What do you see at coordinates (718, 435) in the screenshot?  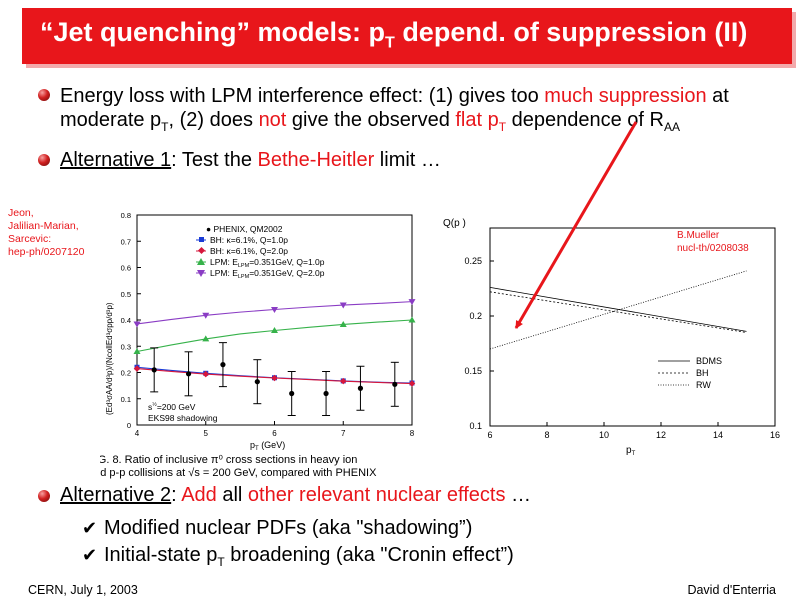 I see `x-tick-label: 14` at bounding box center [718, 435].